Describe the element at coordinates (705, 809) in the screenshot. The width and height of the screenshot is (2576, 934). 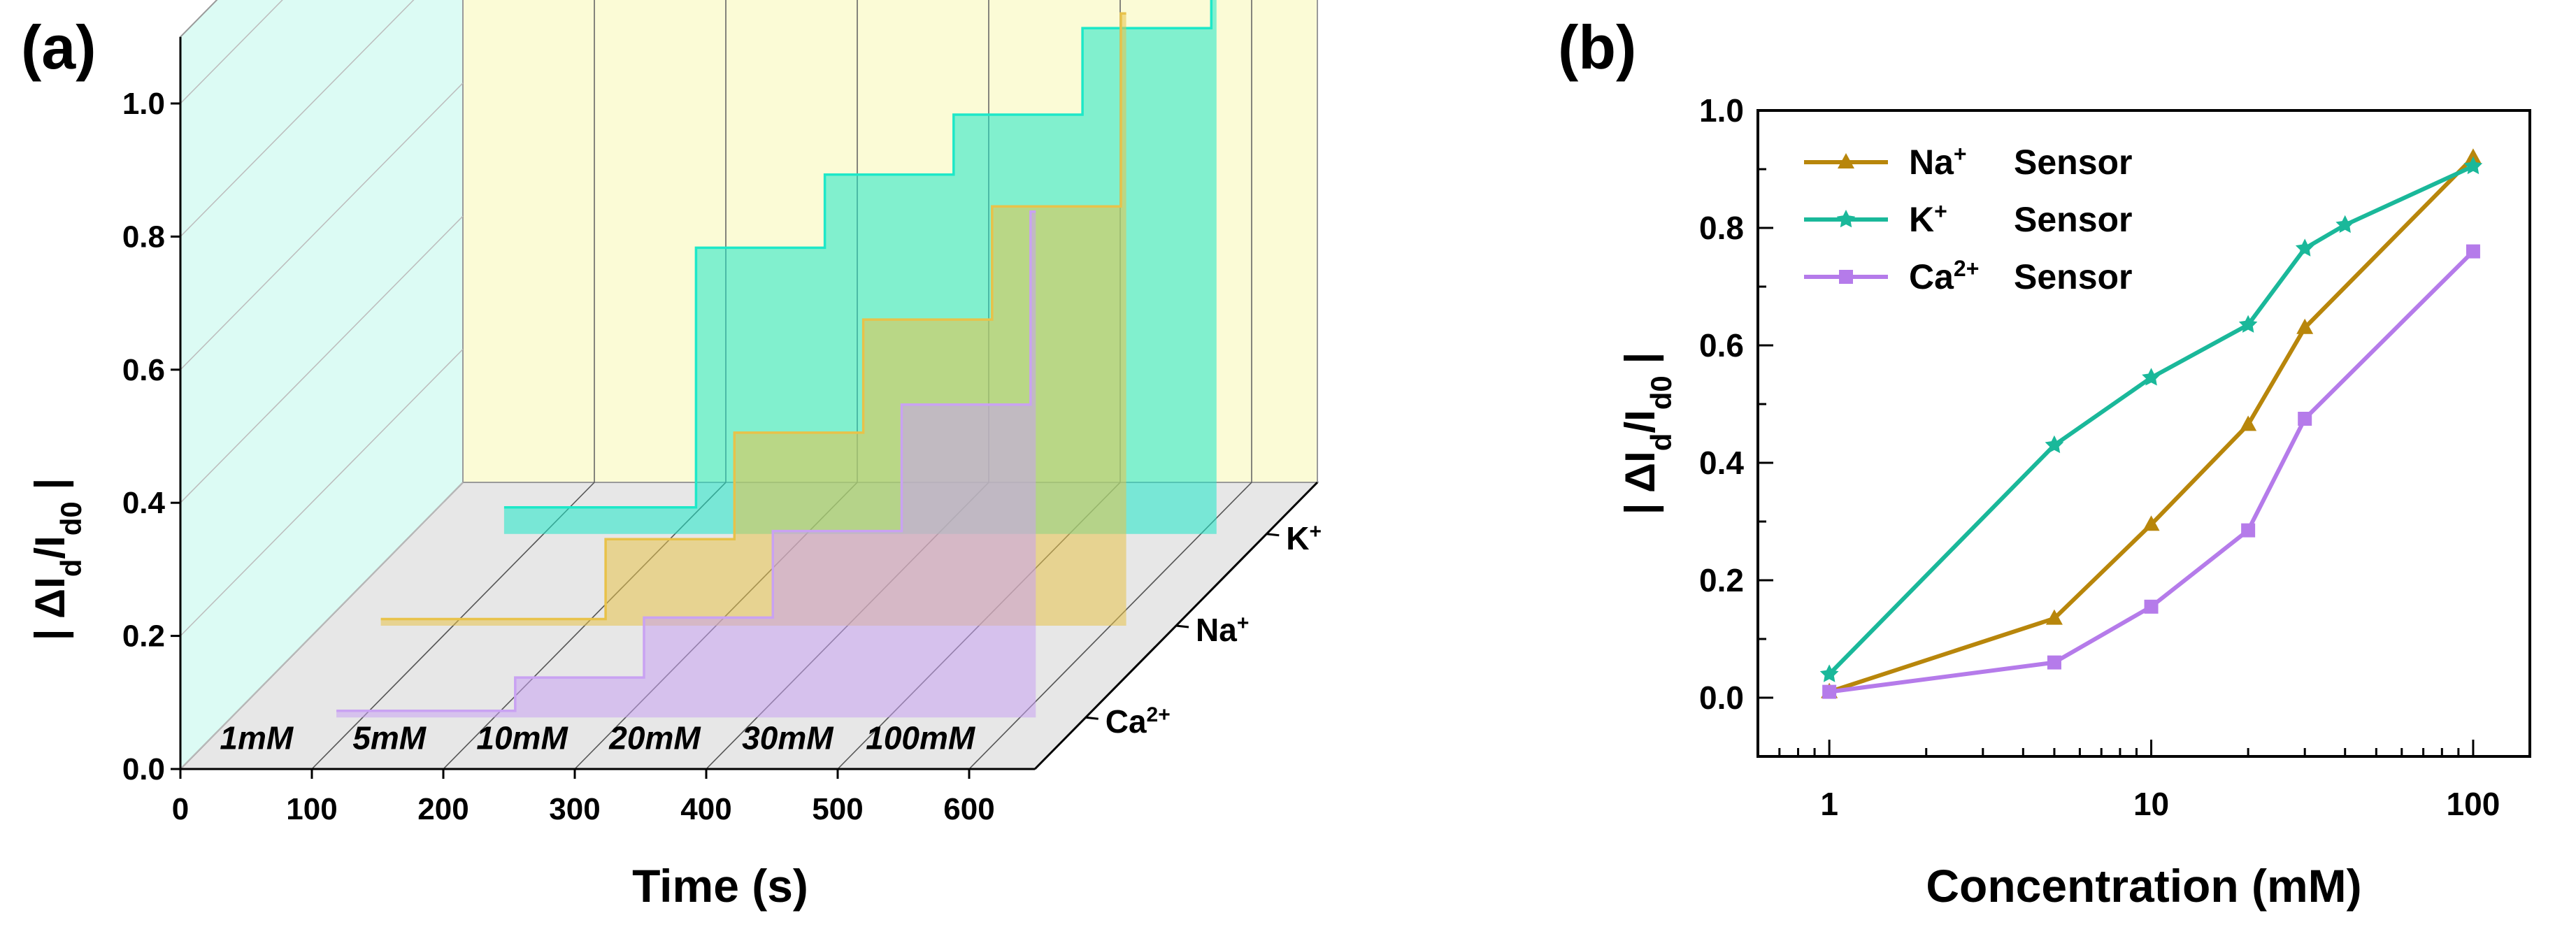
I see `x-tick-label: 400` at that location.